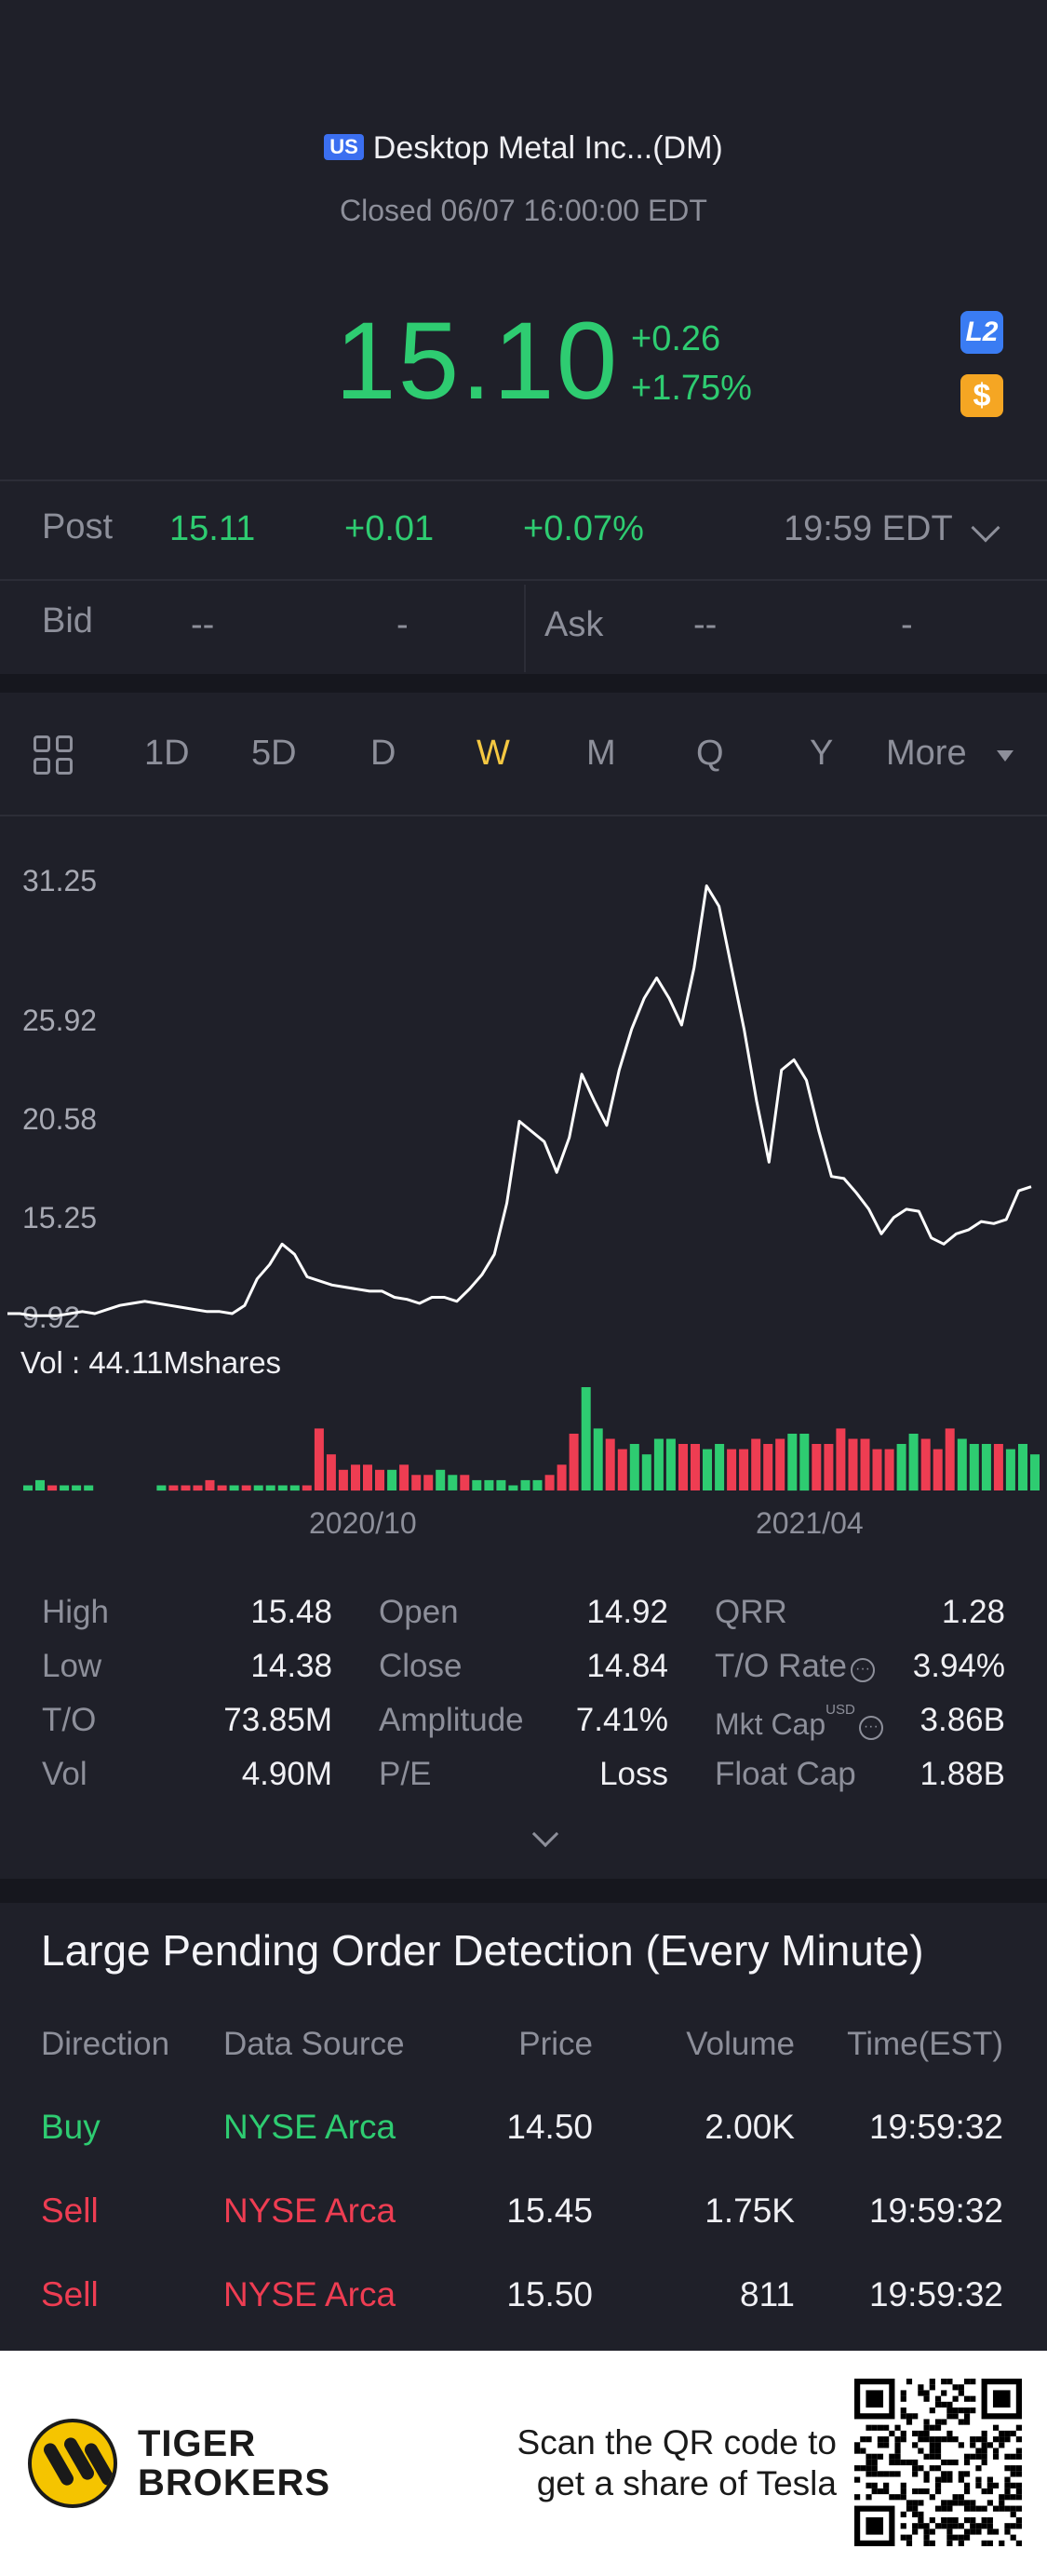 This screenshot has width=1047, height=2576. What do you see at coordinates (627, 1666) in the screenshot?
I see `stat-value: 14.84` at bounding box center [627, 1666].